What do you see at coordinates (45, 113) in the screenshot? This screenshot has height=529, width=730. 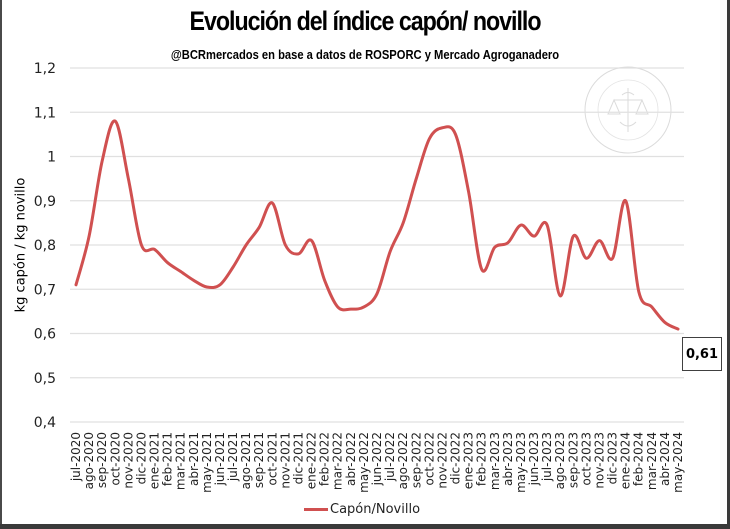 I see `y-tick-label: 1,1` at bounding box center [45, 113].